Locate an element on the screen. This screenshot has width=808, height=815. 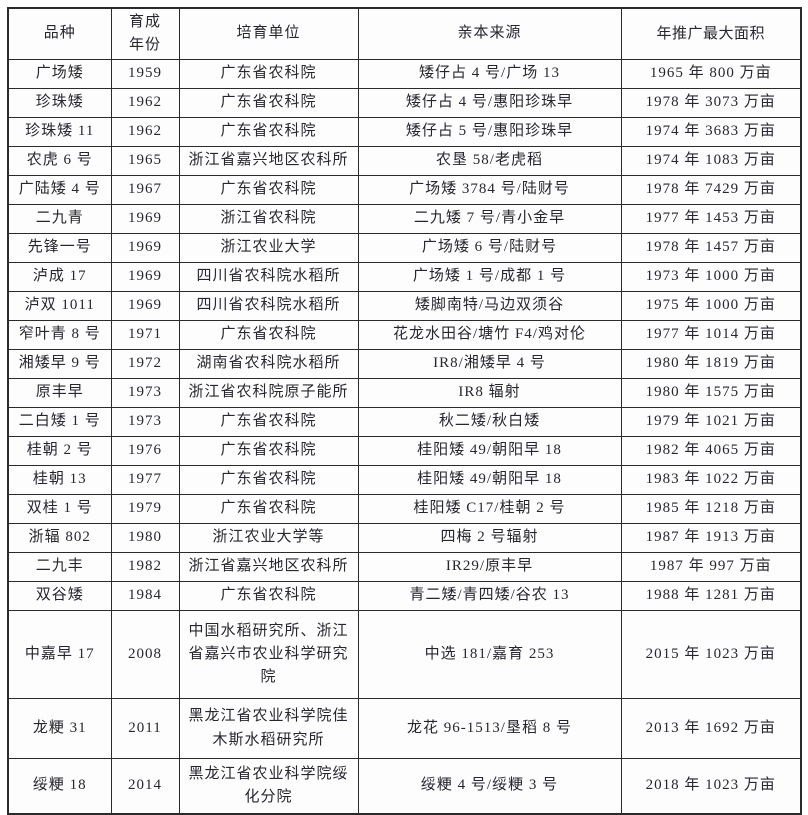
cell-variety: 浙辐 802 is located at coordinates (59, 538).